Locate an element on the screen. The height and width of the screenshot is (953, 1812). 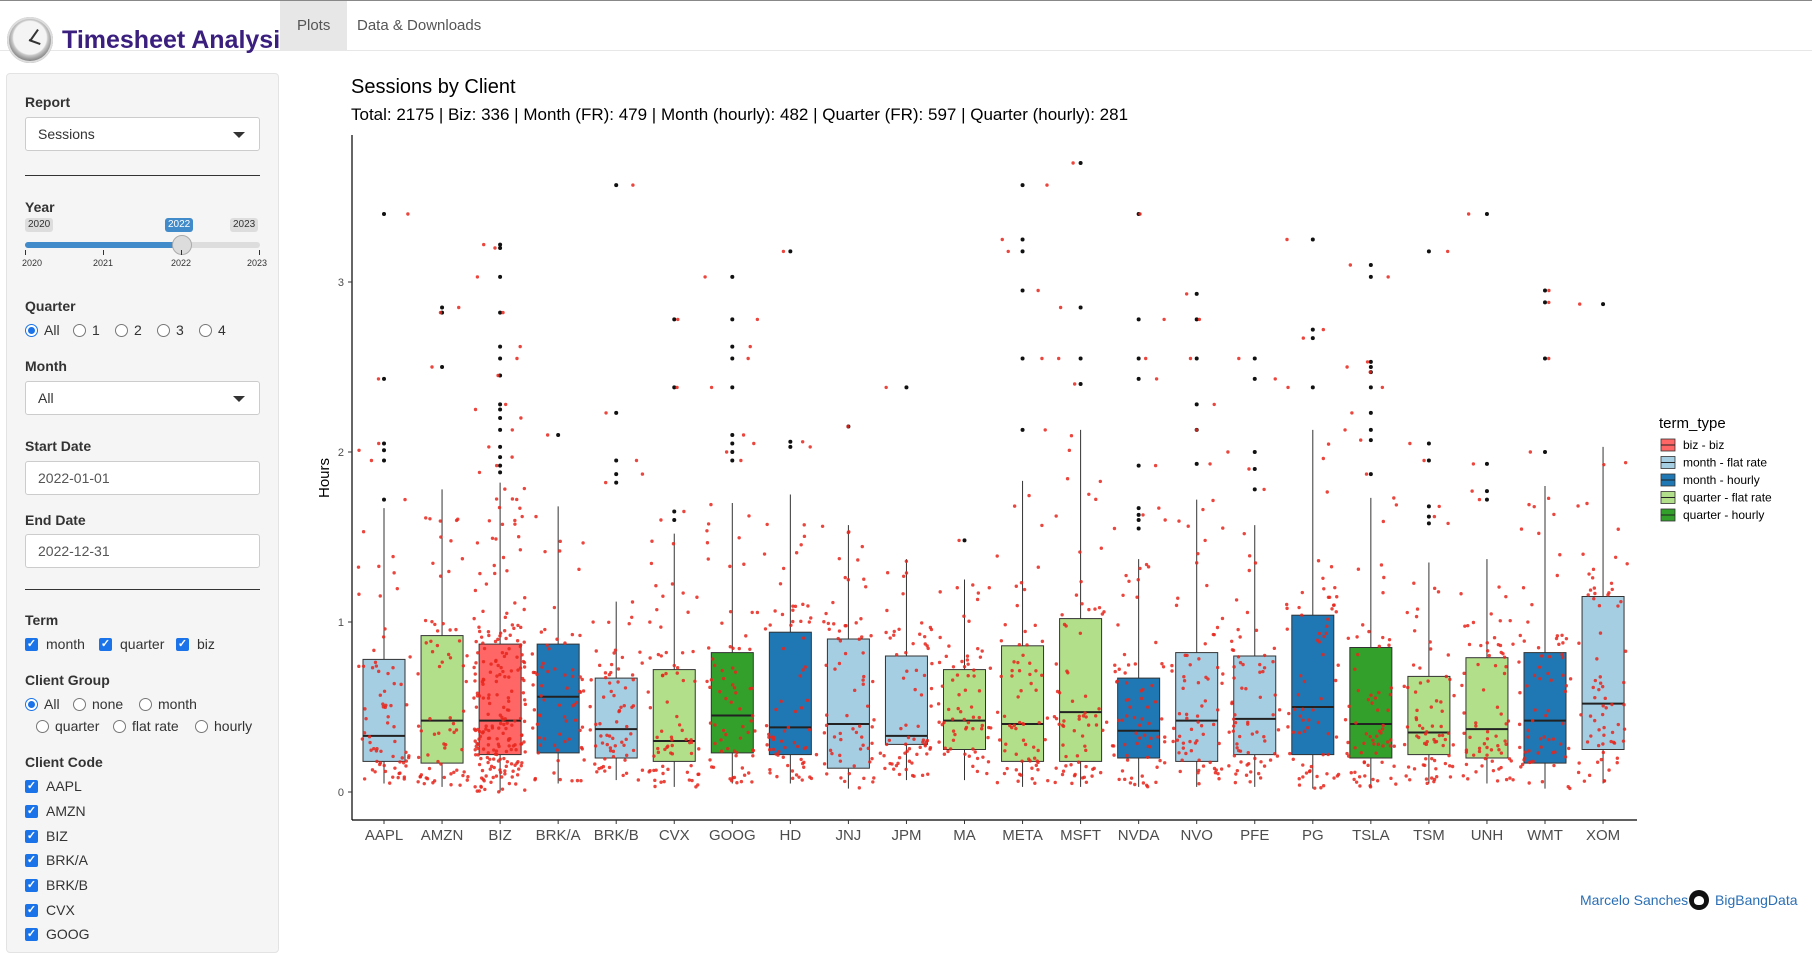
client-group-radio-hourly: hourly is located at coordinates (223, 726).